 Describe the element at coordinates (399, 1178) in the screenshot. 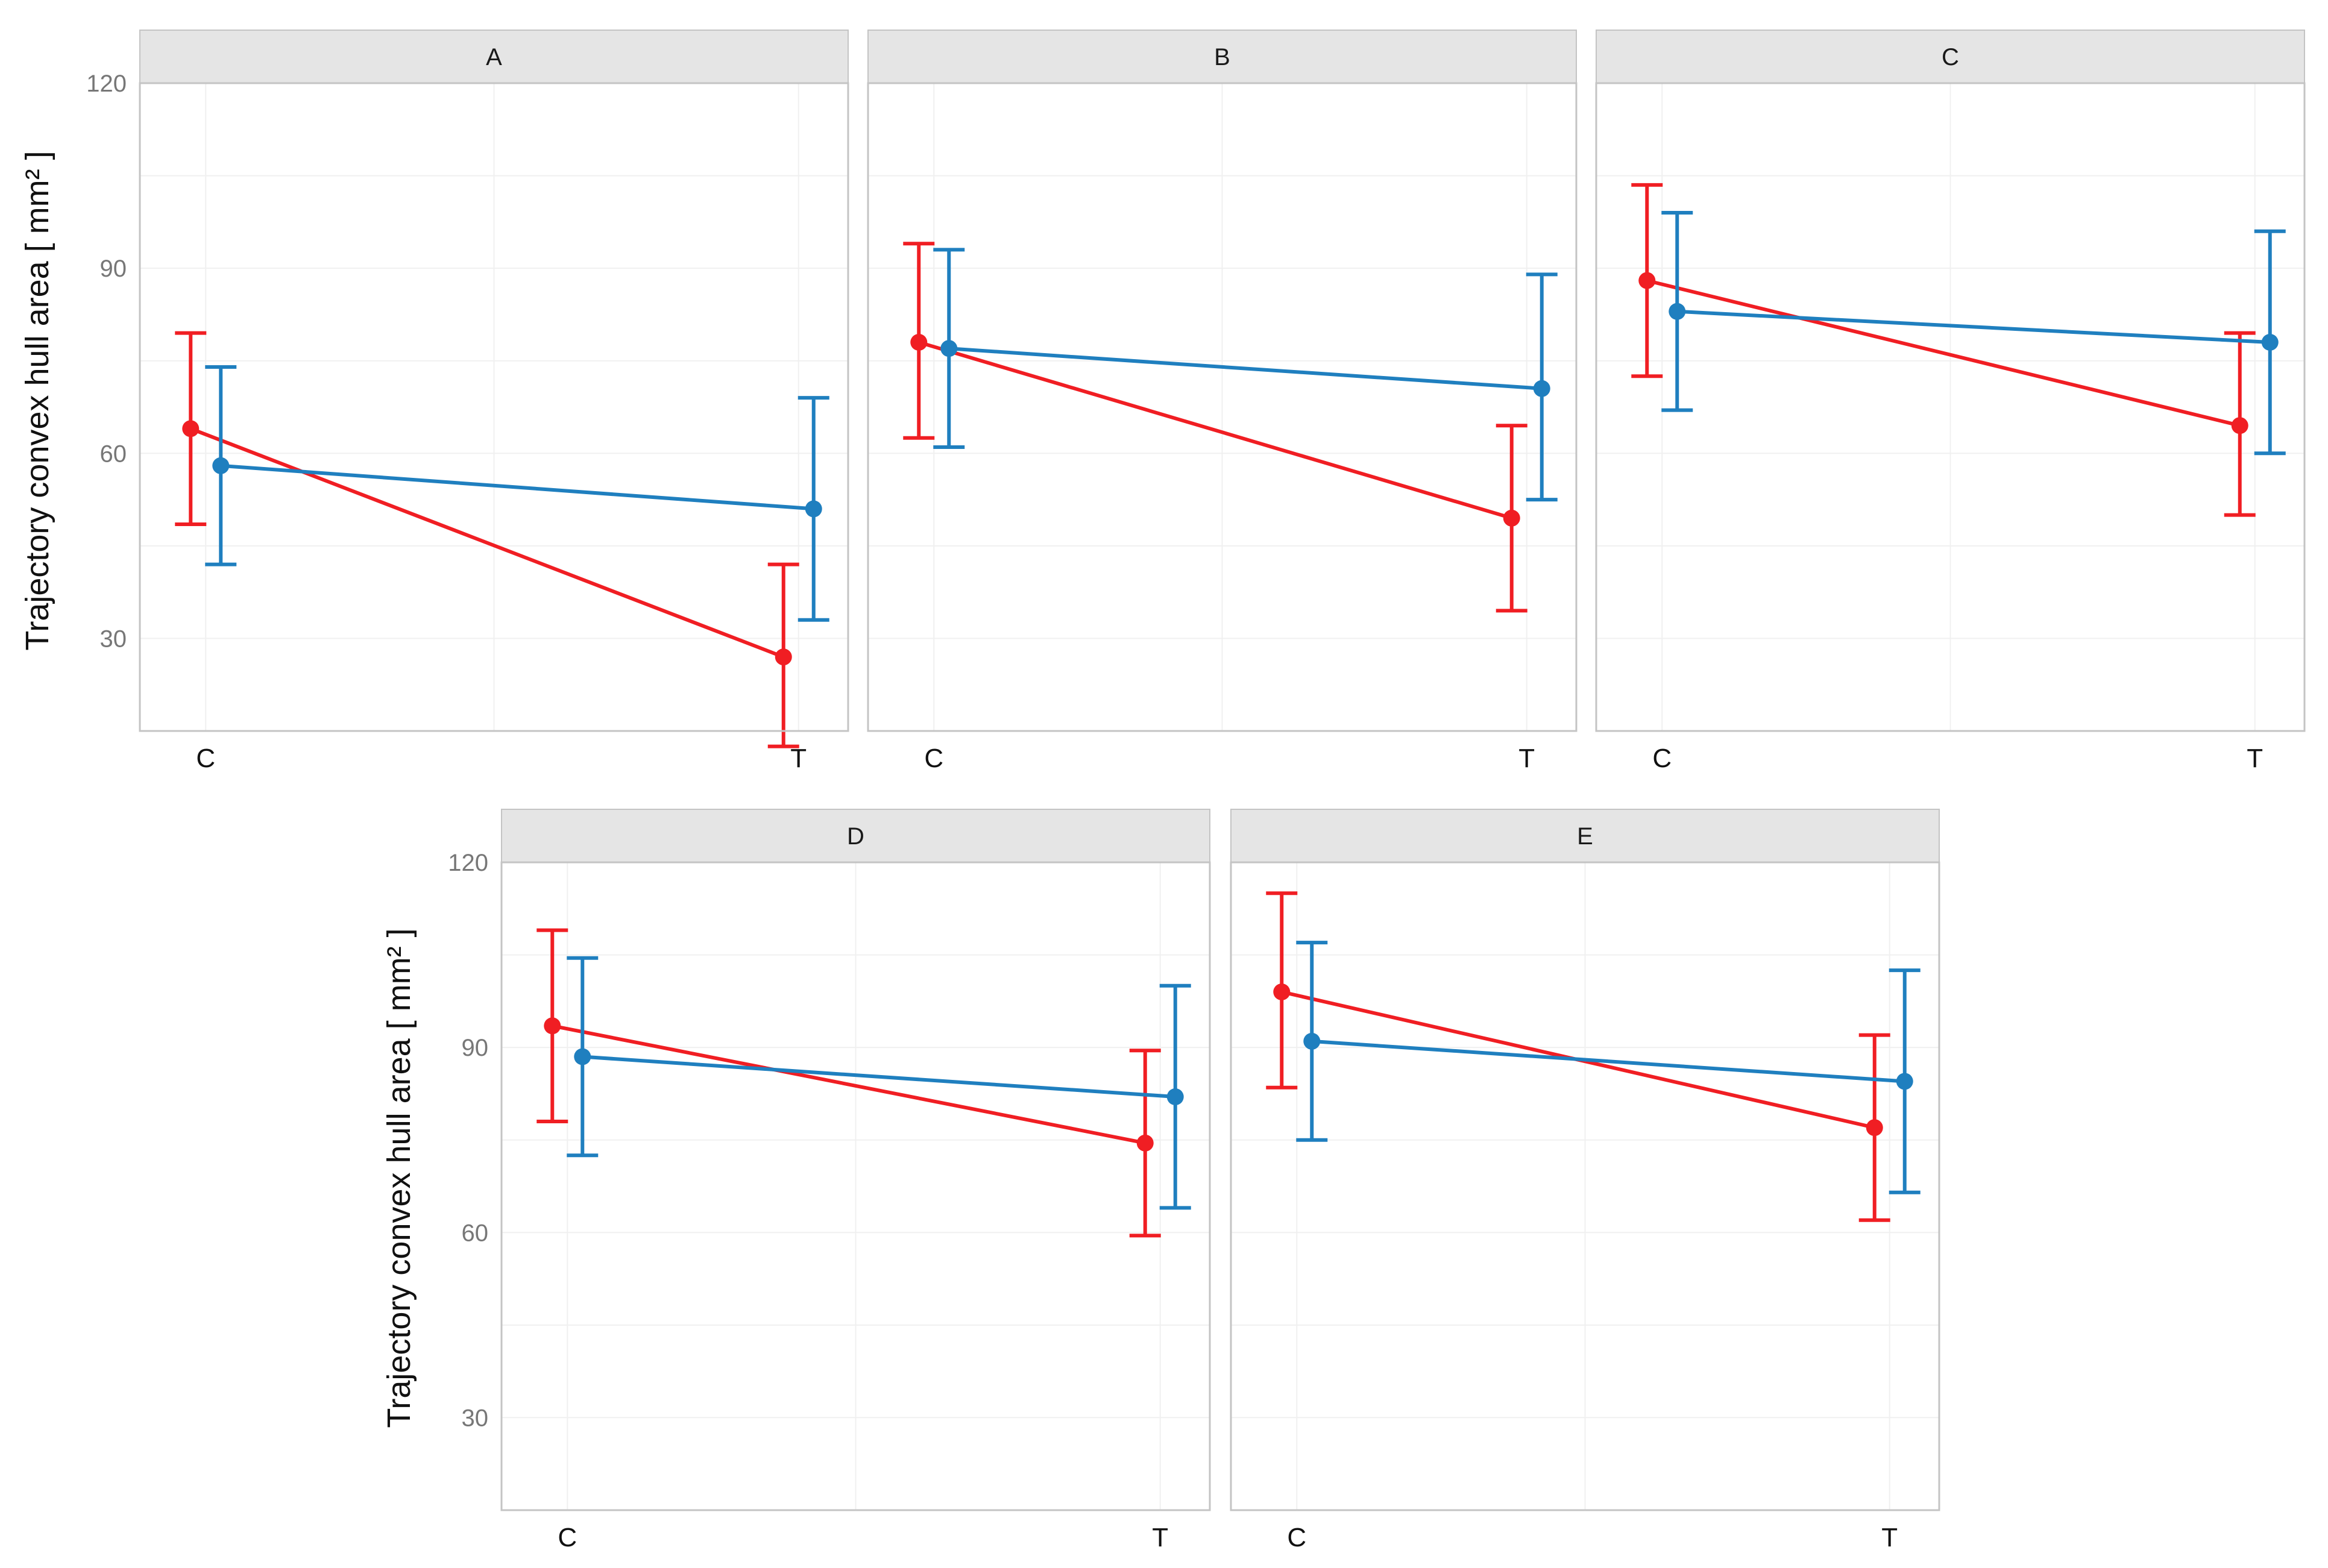

I see `y-axis-label-bottom: Trajectory convex hull area [ mm² ]` at that location.